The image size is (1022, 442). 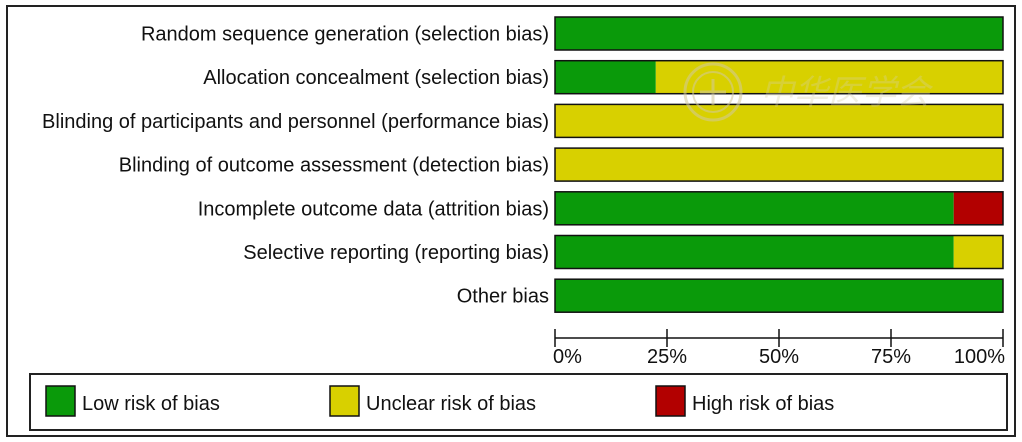 What do you see at coordinates (891, 357) in the screenshot?
I see `x-tick-label: 75%` at bounding box center [891, 357].